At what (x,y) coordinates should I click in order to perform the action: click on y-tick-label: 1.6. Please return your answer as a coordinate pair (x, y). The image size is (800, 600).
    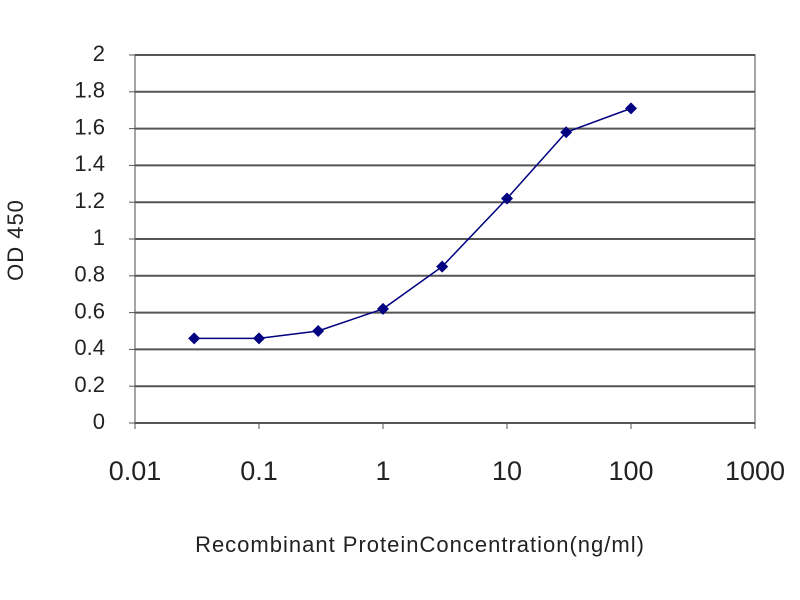
    Looking at the image, I should click on (89, 126).